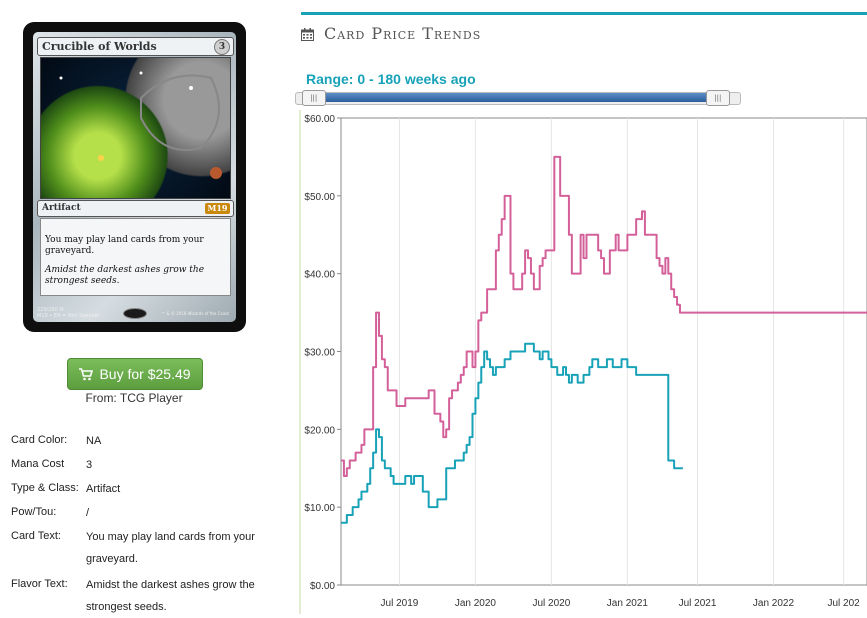 Image resolution: width=867 pixels, height=618 pixels. What do you see at coordinates (45, 488) in the screenshot?
I see `detail-label: Type & Class:` at bounding box center [45, 488].